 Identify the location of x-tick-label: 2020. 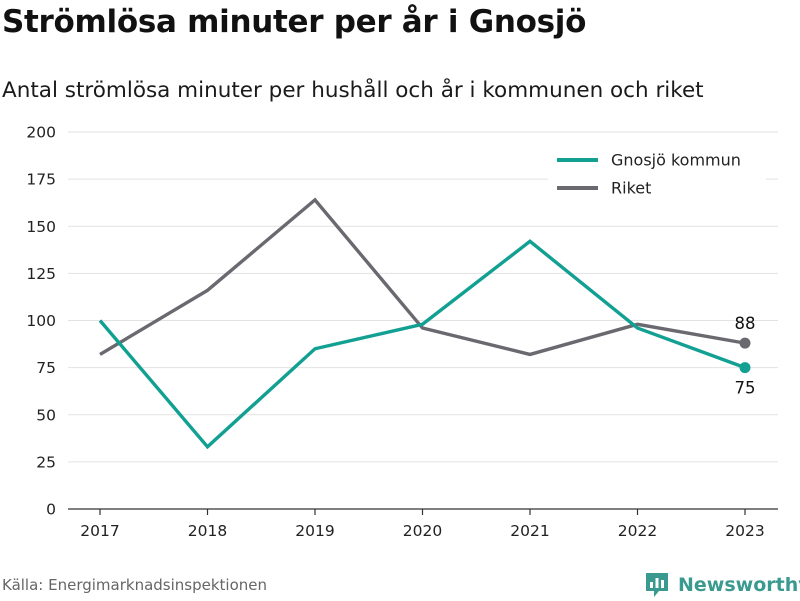
(422, 531).